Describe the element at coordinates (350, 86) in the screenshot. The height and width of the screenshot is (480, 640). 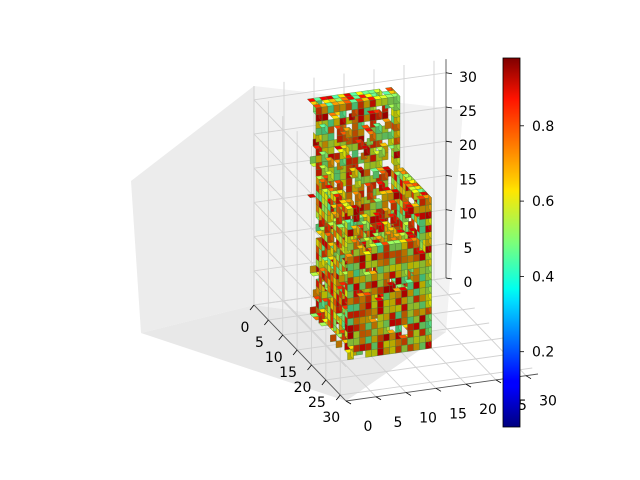
I see `grid-line` at that location.